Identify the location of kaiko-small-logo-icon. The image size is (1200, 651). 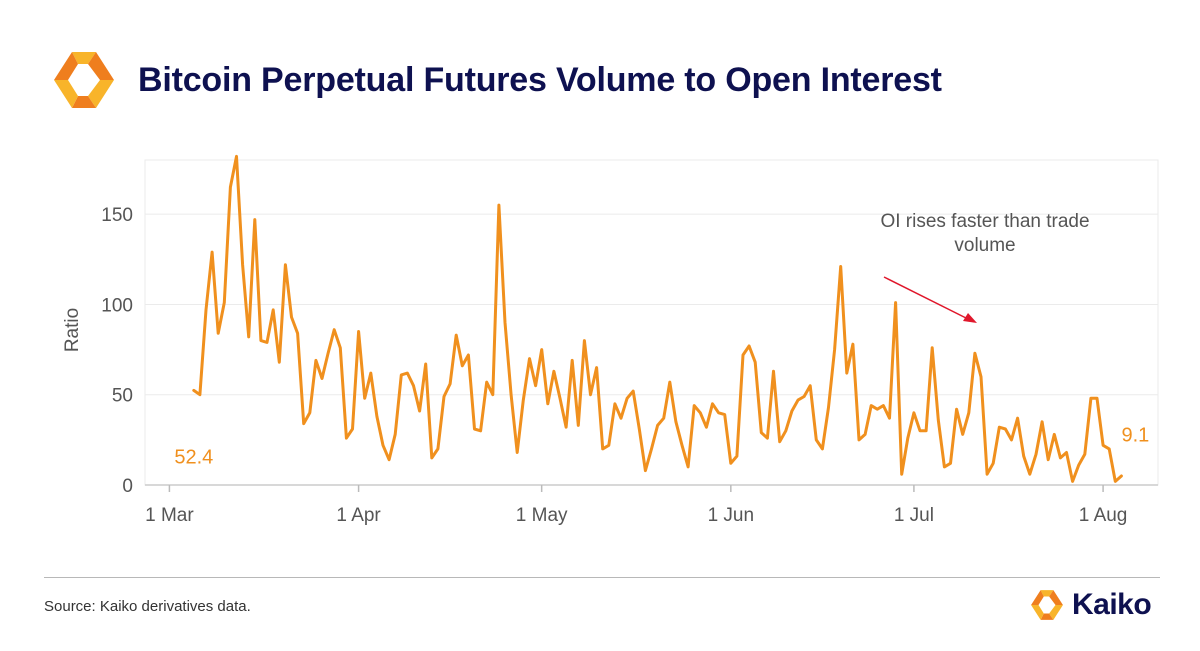
(1047, 605).